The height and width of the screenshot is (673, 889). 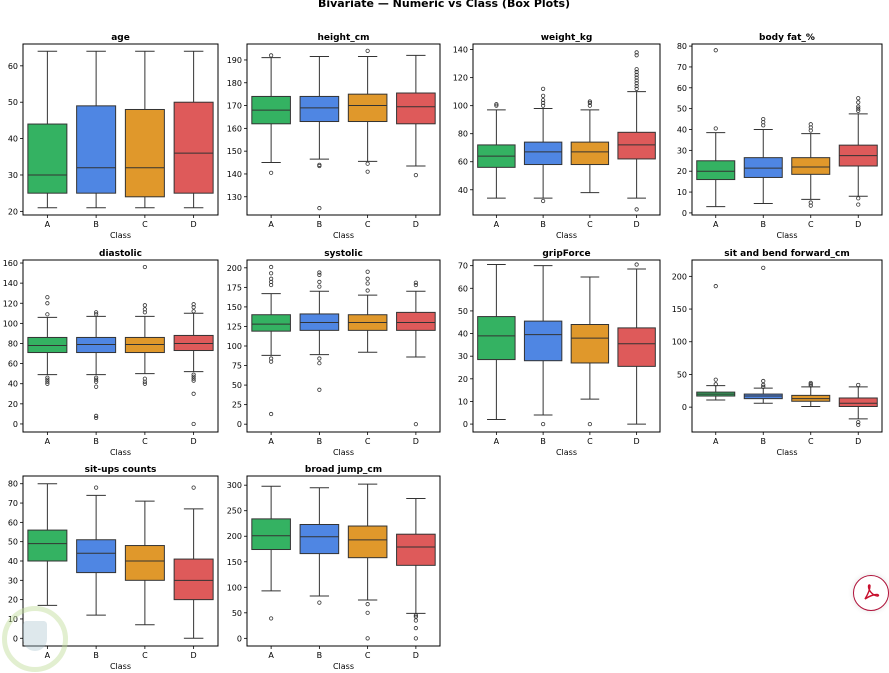 I want to click on pdf-export-button, so click(x=871, y=593).